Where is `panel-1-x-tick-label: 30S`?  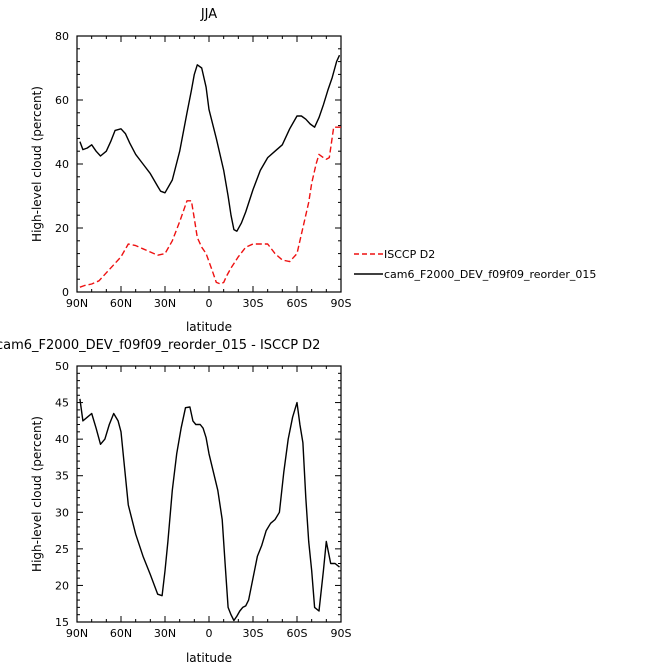 panel-1-x-tick-label: 30S is located at coordinates (253, 303).